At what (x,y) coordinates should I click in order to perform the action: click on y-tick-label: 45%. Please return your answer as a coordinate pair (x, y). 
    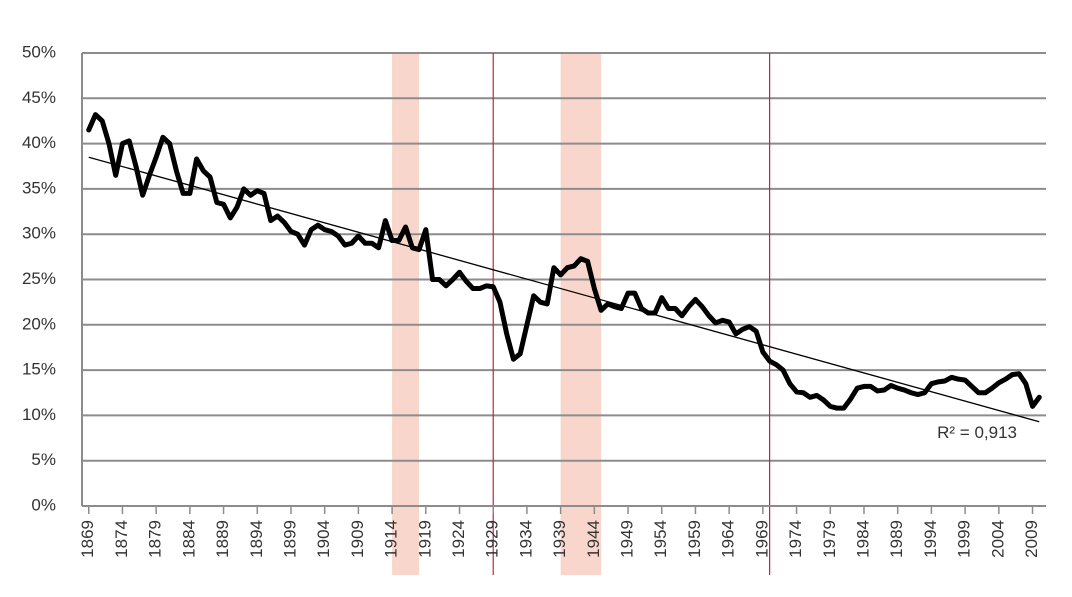
    Looking at the image, I should click on (39, 97).